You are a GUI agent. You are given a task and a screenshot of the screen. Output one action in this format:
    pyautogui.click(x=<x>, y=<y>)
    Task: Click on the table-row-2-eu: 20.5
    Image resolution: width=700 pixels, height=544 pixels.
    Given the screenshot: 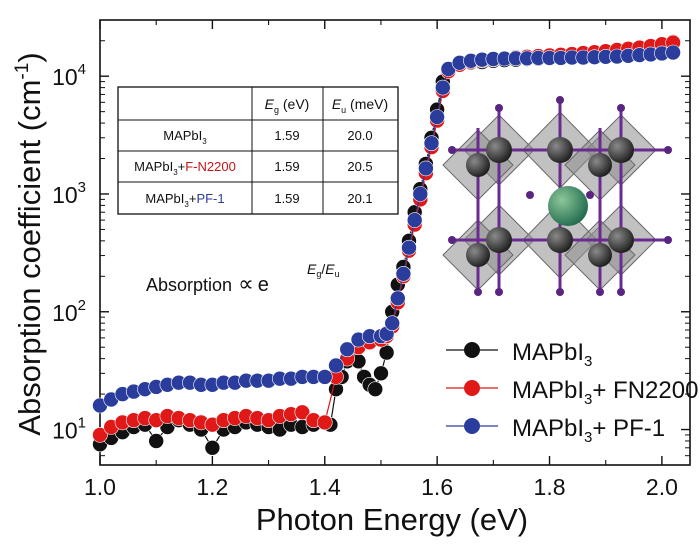 What is the action you would take?
    pyautogui.click(x=359, y=166)
    